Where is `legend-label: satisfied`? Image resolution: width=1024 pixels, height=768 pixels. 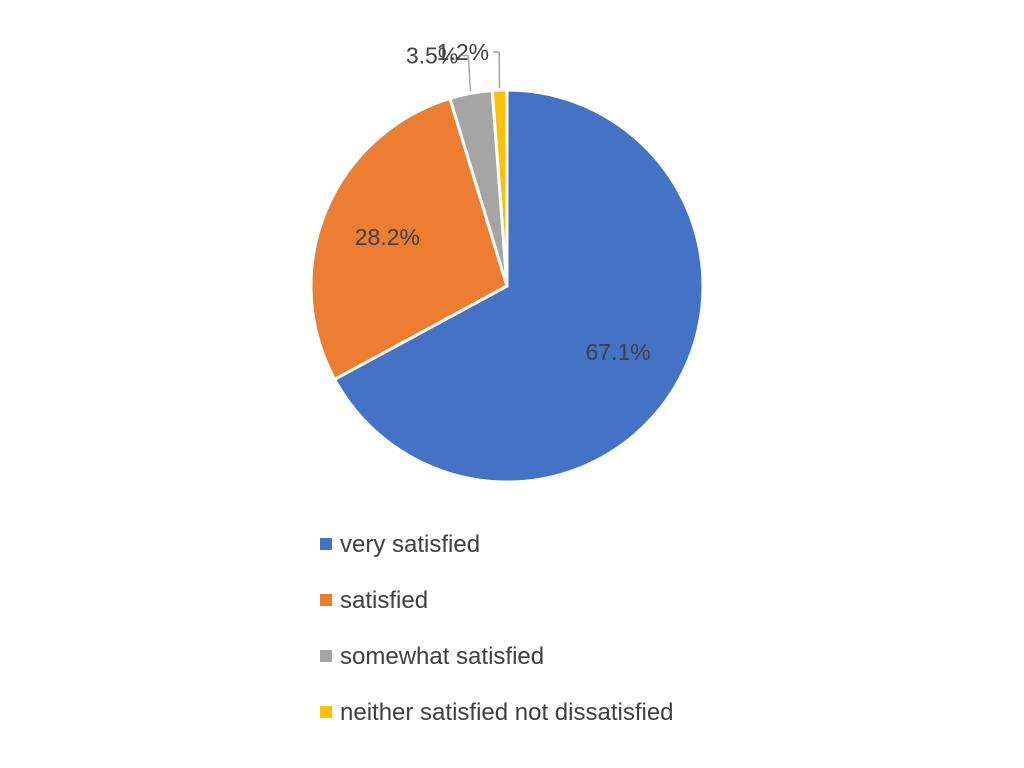
legend-label: satisfied is located at coordinates (384, 600).